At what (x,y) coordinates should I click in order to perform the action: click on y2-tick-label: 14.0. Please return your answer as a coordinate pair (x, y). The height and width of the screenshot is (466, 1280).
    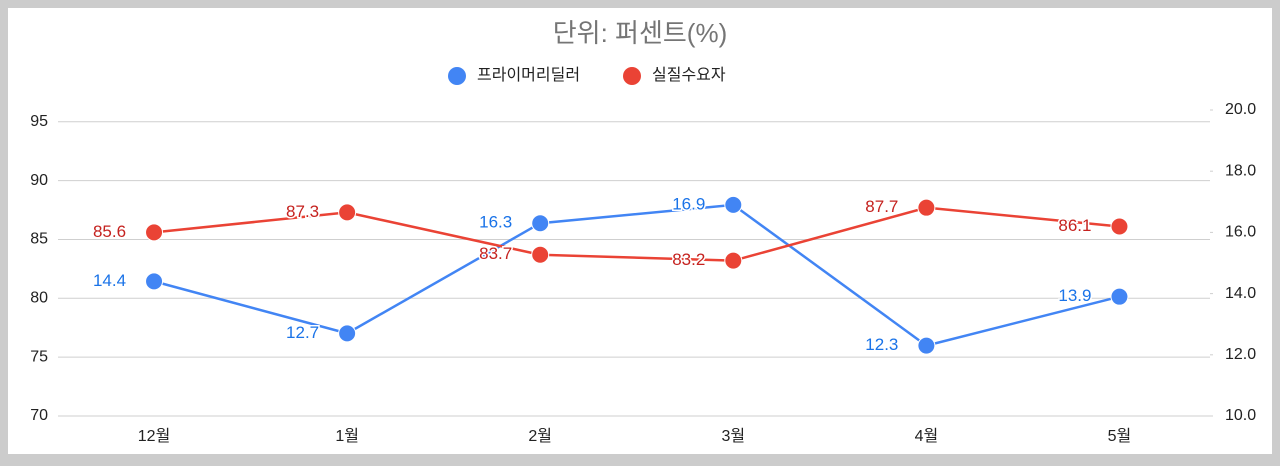
    Looking at the image, I should click on (1240, 293).